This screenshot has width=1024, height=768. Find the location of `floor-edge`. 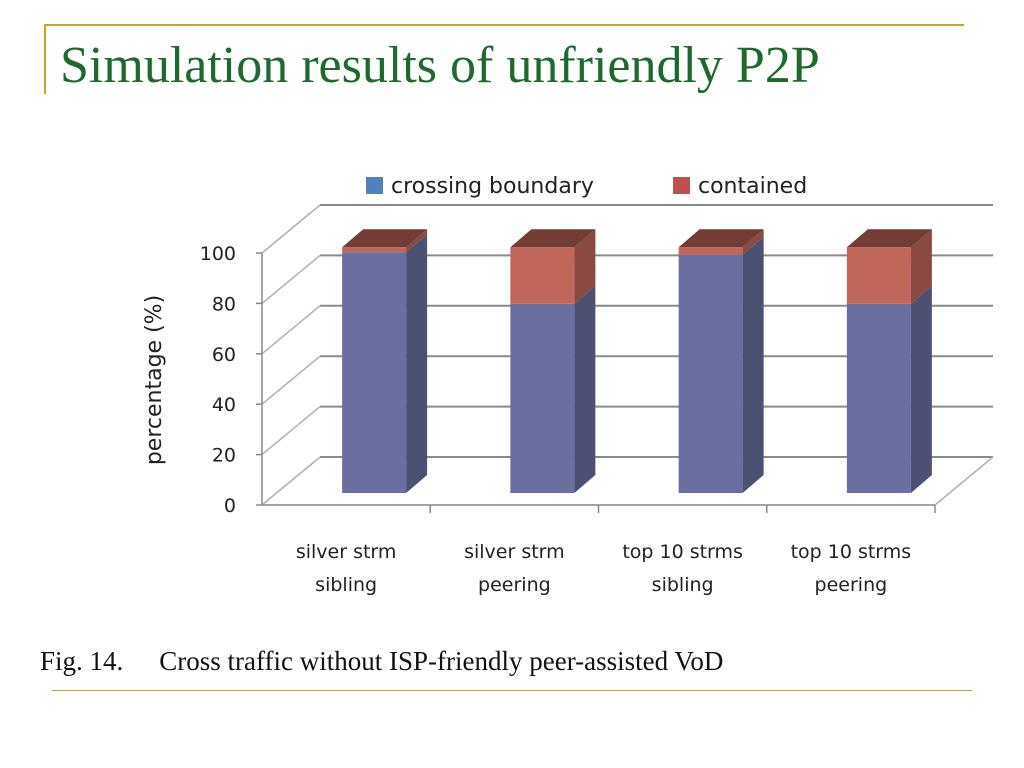

floor-edge is located at coordinates (964, 481).